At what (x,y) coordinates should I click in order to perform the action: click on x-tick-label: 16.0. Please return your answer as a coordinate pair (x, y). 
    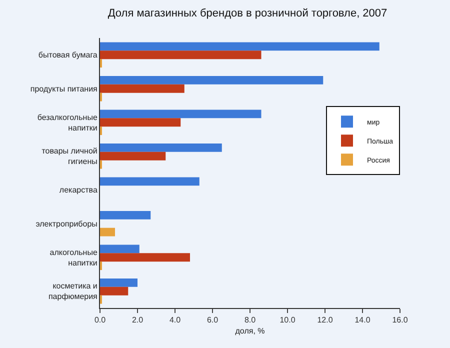
    Looking at the image, I should click on (400, 320).